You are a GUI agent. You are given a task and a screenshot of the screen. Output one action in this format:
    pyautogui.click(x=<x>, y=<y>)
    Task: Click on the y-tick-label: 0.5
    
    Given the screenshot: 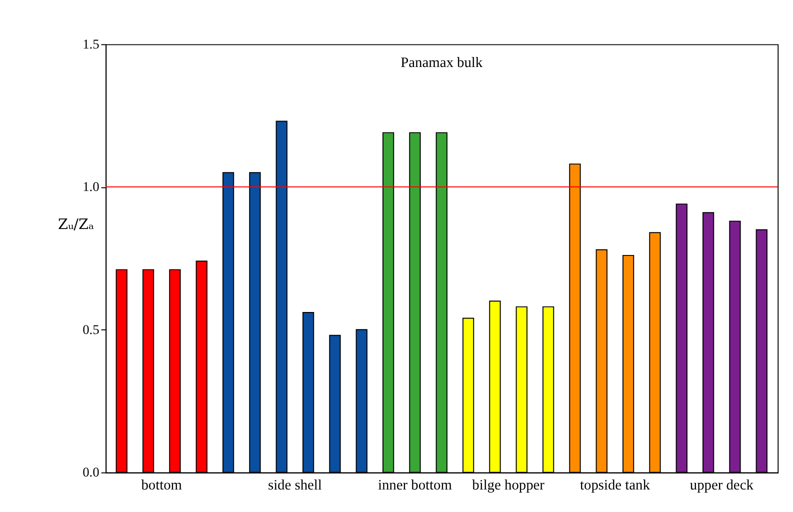 What is the action you would take?
    pyautogui.click(x=91, y=329)
    